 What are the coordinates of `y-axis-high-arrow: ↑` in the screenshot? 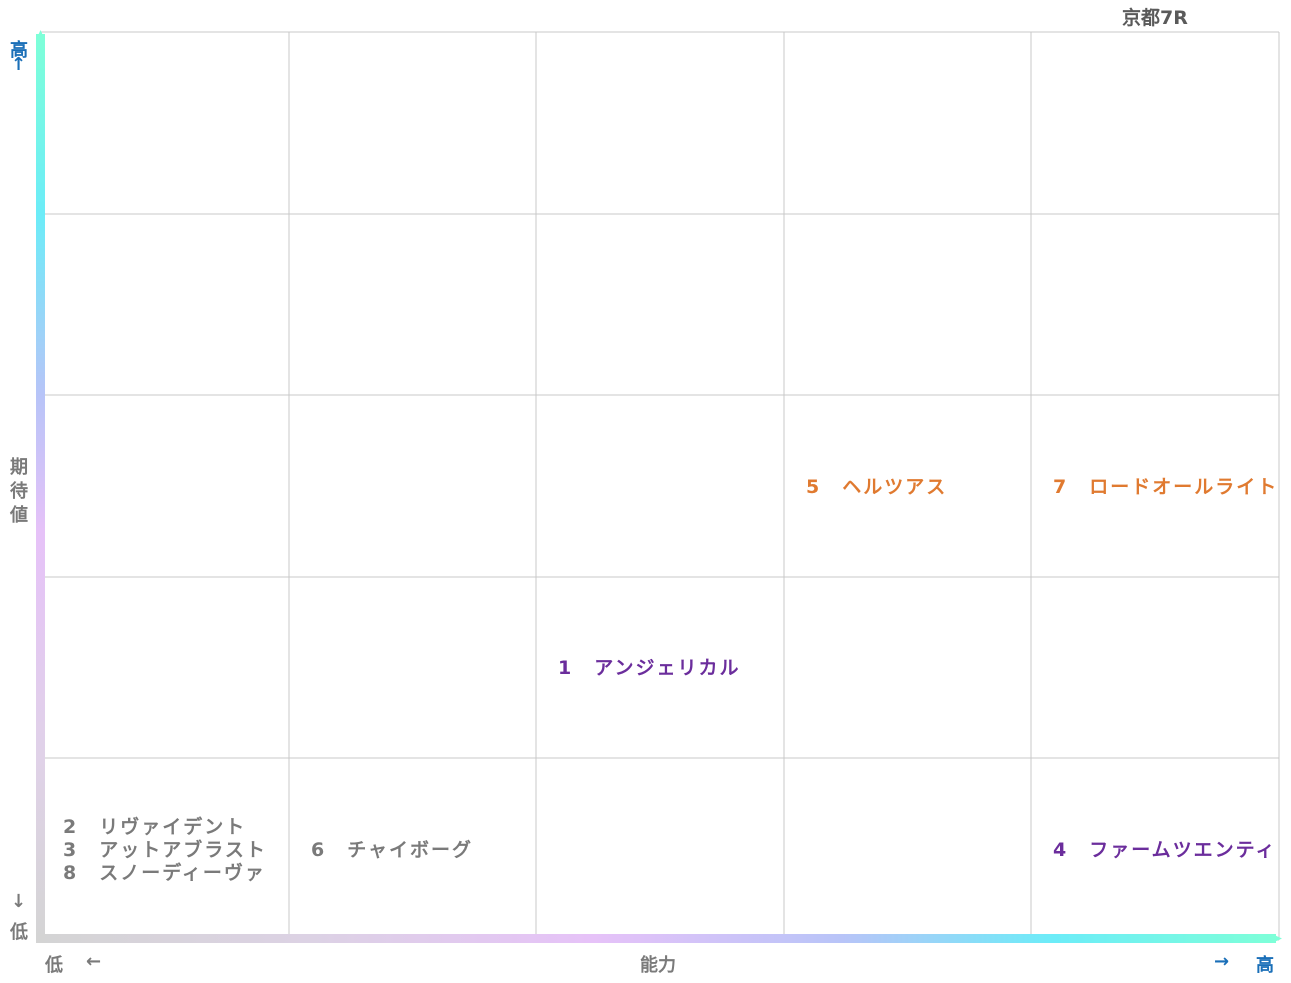 It's located at (19, 64).